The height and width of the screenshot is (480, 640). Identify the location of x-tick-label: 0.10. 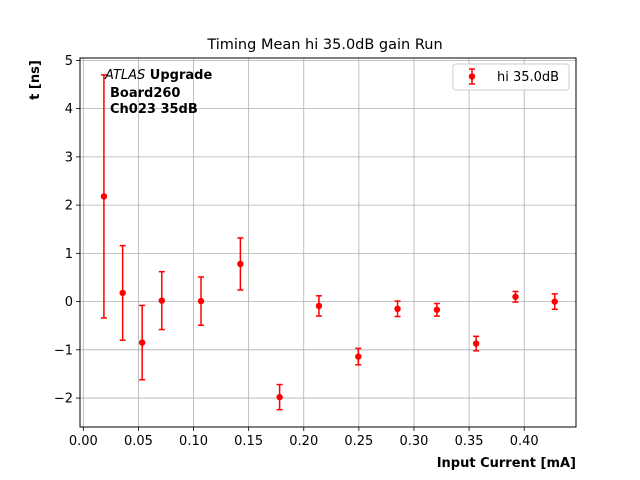
(193, 441).